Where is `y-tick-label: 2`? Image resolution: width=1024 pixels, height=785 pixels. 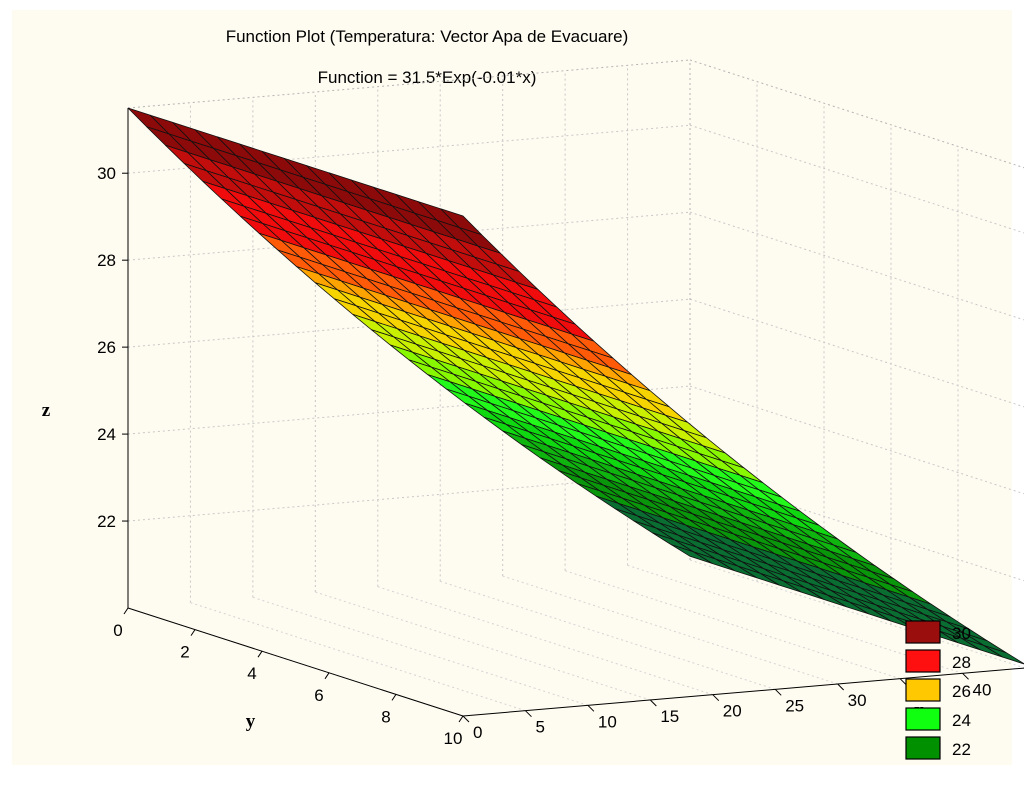 y-tick-label: 2 is located at coordinates (184, 652).